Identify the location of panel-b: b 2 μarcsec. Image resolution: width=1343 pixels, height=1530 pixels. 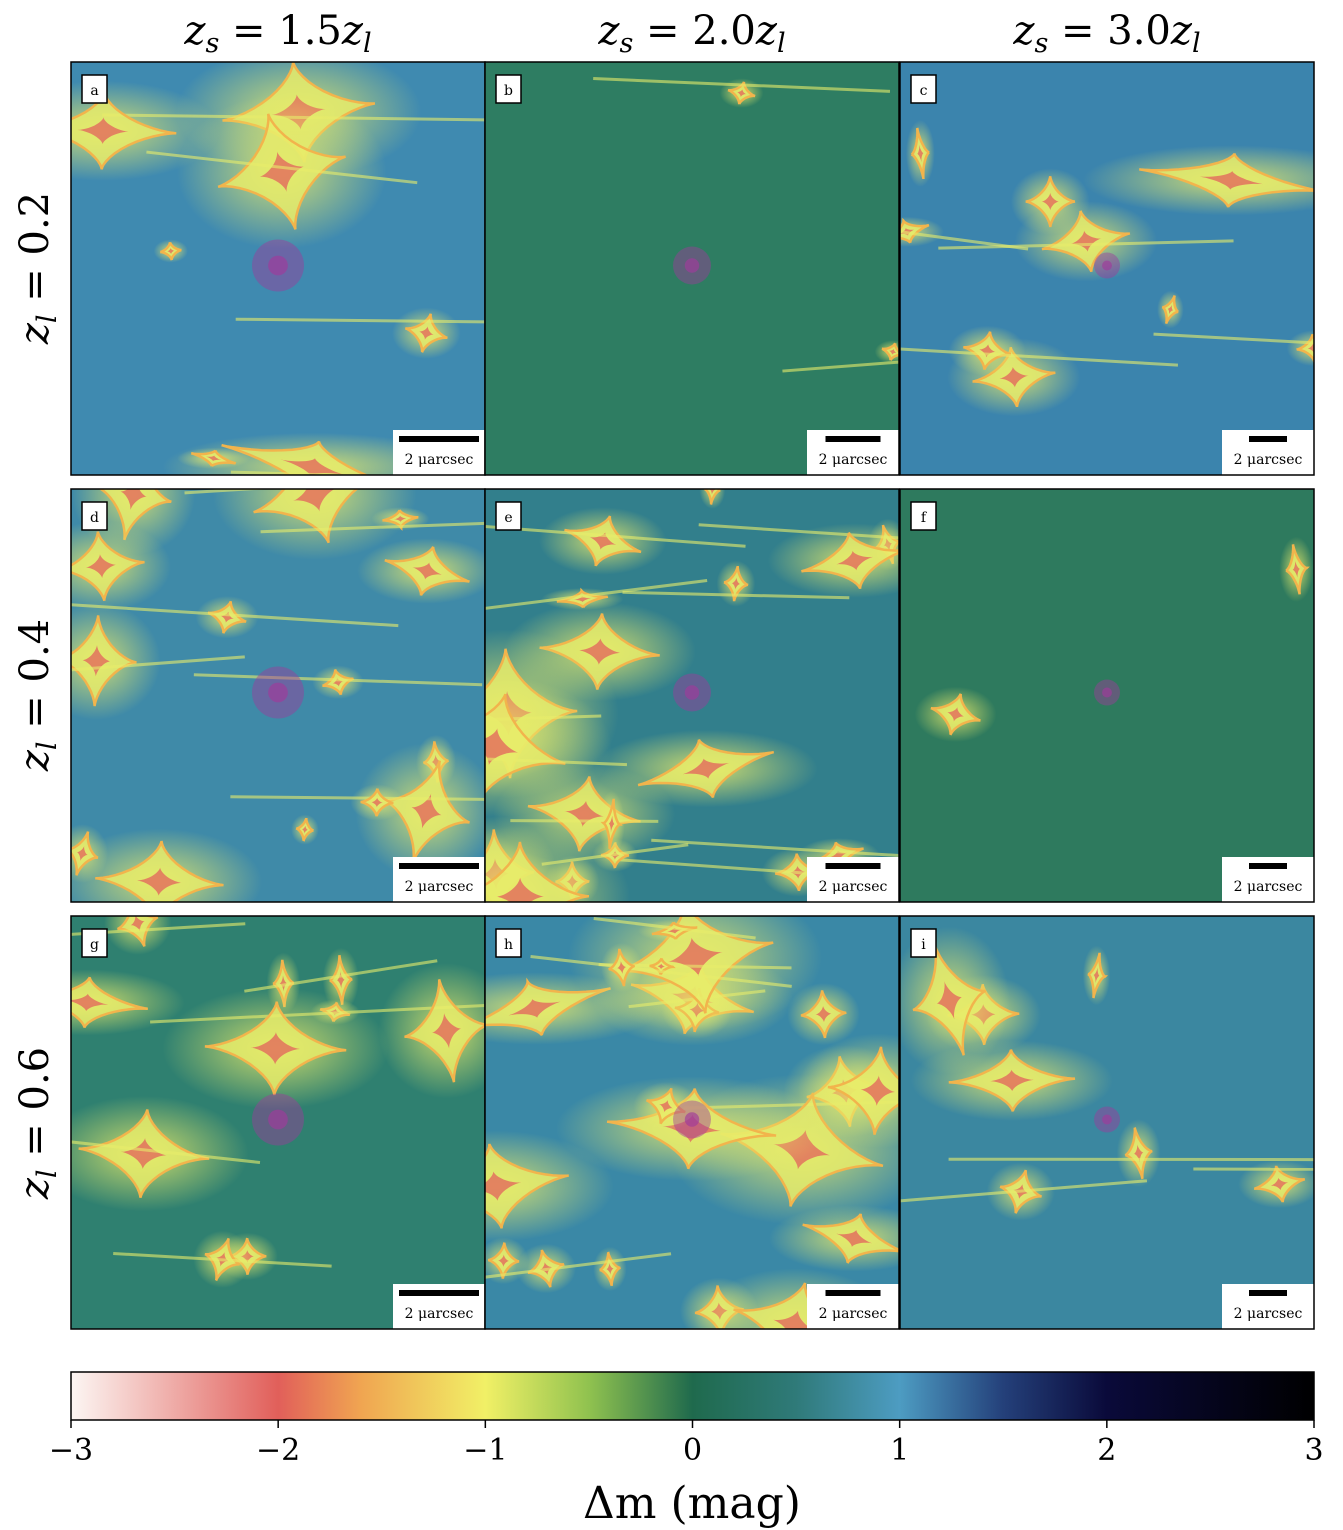
(692, 268).